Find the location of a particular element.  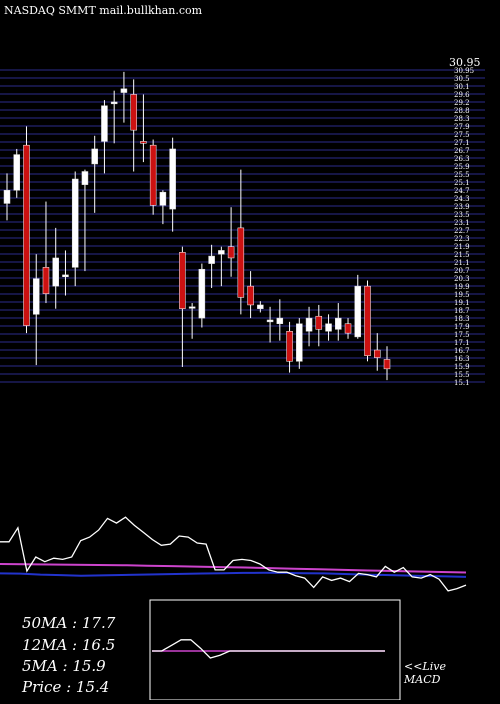

price-tick-label: 17.9 is located at coordinates (462, 327).